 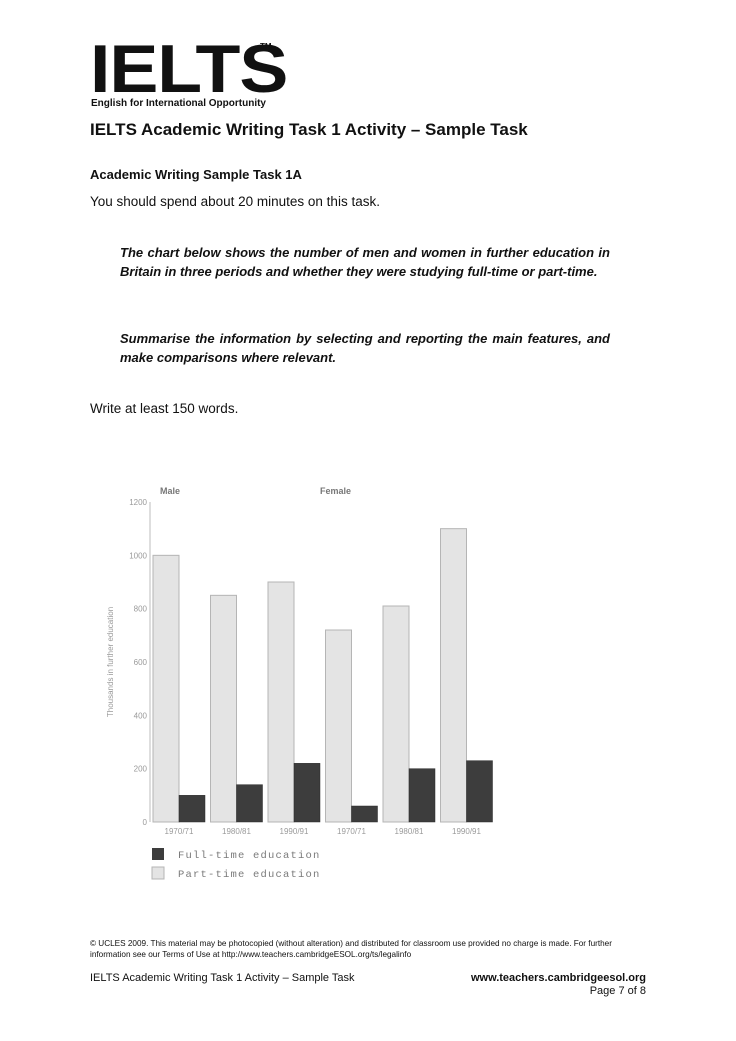 I want to click on y-tick-label: 800, so click(x=141, y=609).